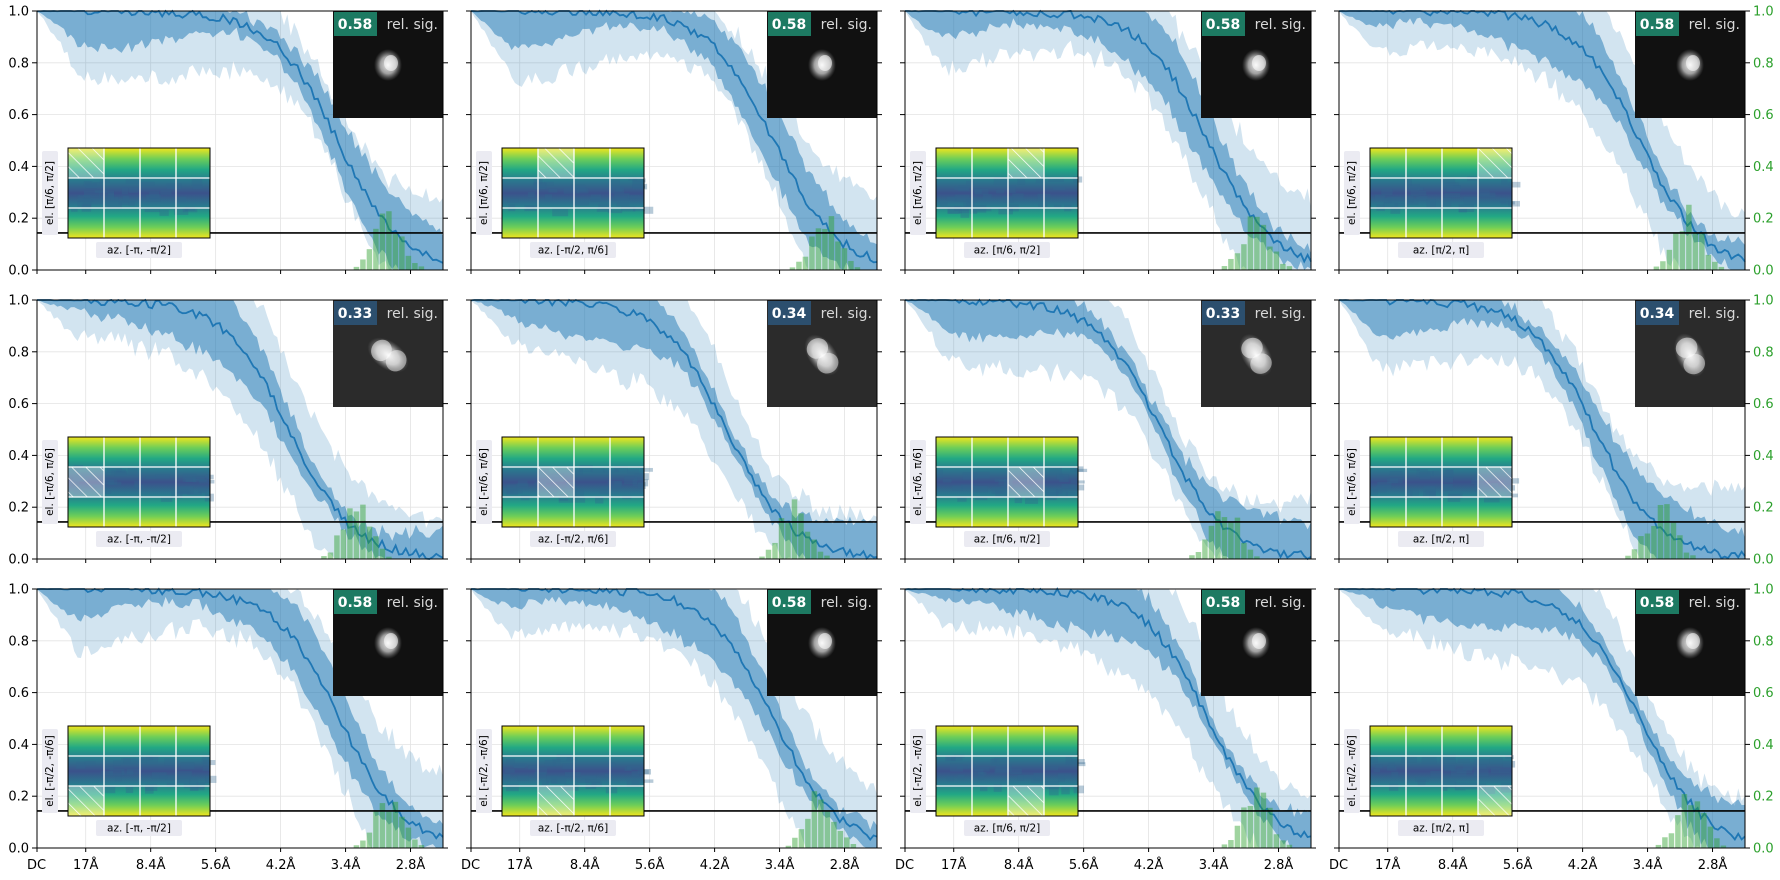  Describe the element at coordinates (18, 115) in the screenshot. I see `y-tick-label: 0.6` at that location.